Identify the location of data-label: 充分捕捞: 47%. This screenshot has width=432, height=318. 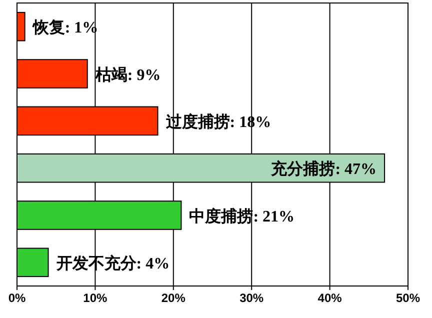
(323, 169).